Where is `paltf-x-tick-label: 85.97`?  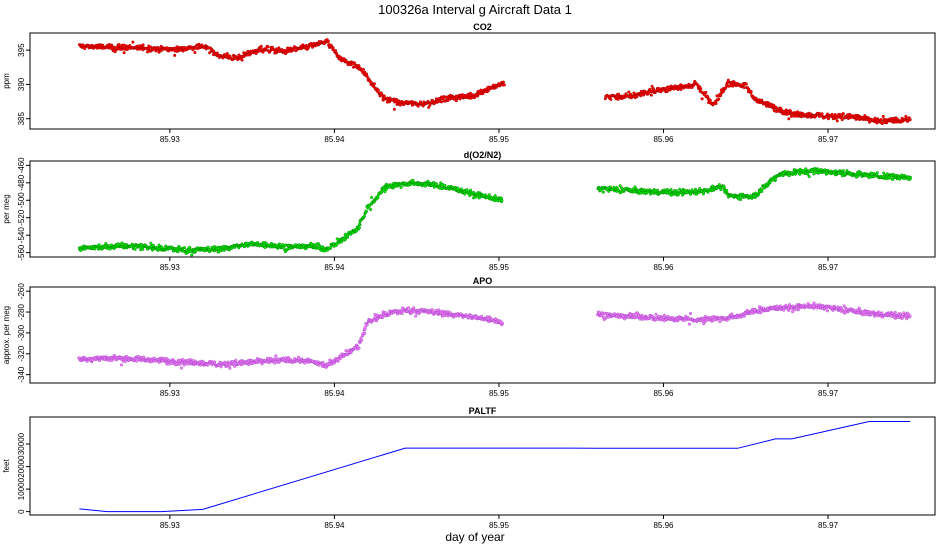
paltf-x-tick-label: 85.97 is located at coordinates (828, 525).